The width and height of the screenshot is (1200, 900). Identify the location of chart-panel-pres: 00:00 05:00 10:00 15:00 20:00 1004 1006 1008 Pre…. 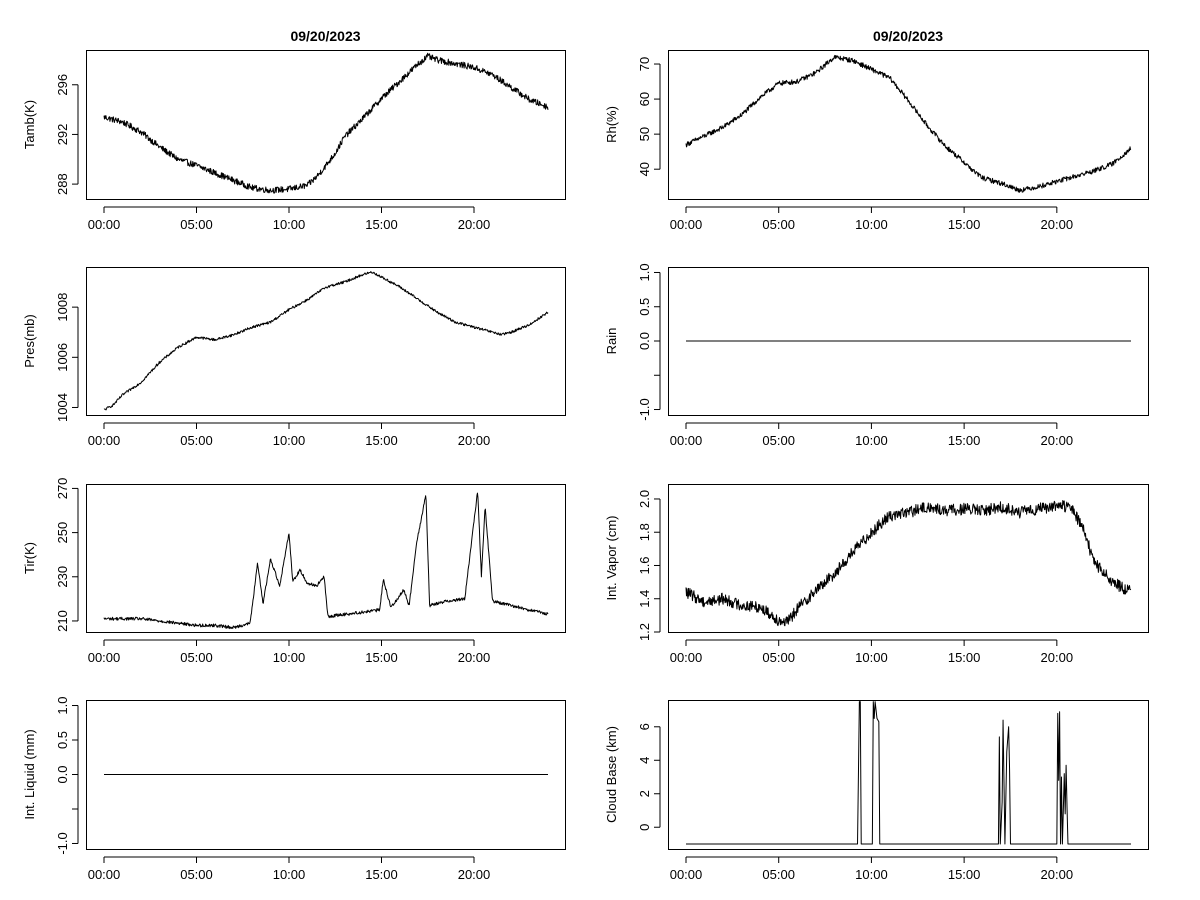
(294, 357).